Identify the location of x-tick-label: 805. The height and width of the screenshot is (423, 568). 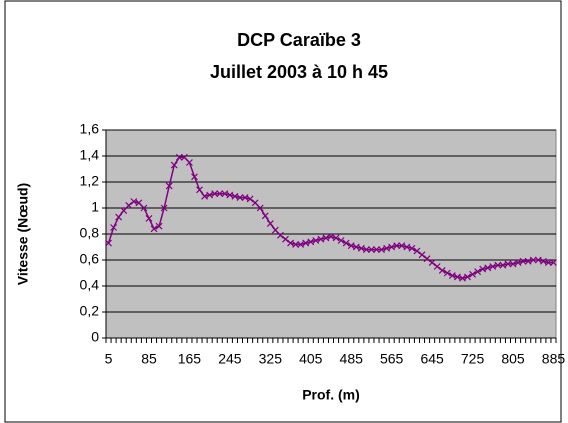
(513, 359).